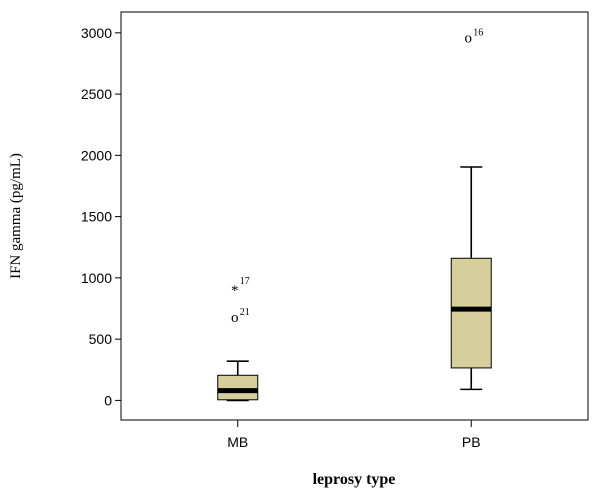 Image resolution: width=599 pixels, height=493 pixels. I want to click on outlier-case-label: 16, so click(478, 33).